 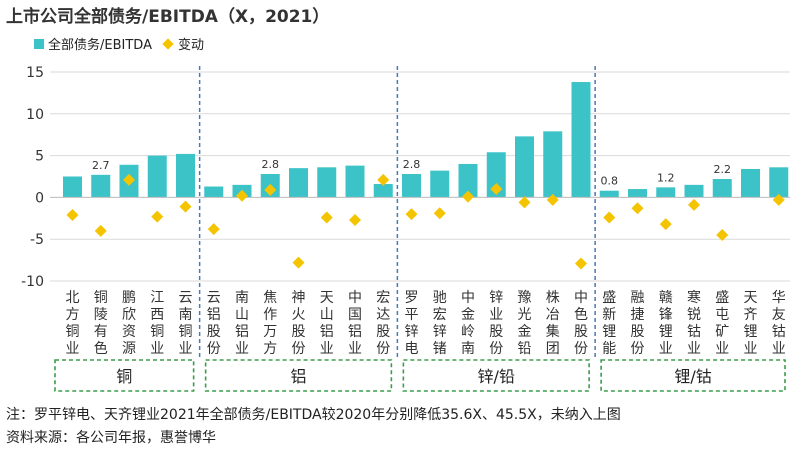 I want to click on category-label-char: 冶, so click(x=553, y=315).